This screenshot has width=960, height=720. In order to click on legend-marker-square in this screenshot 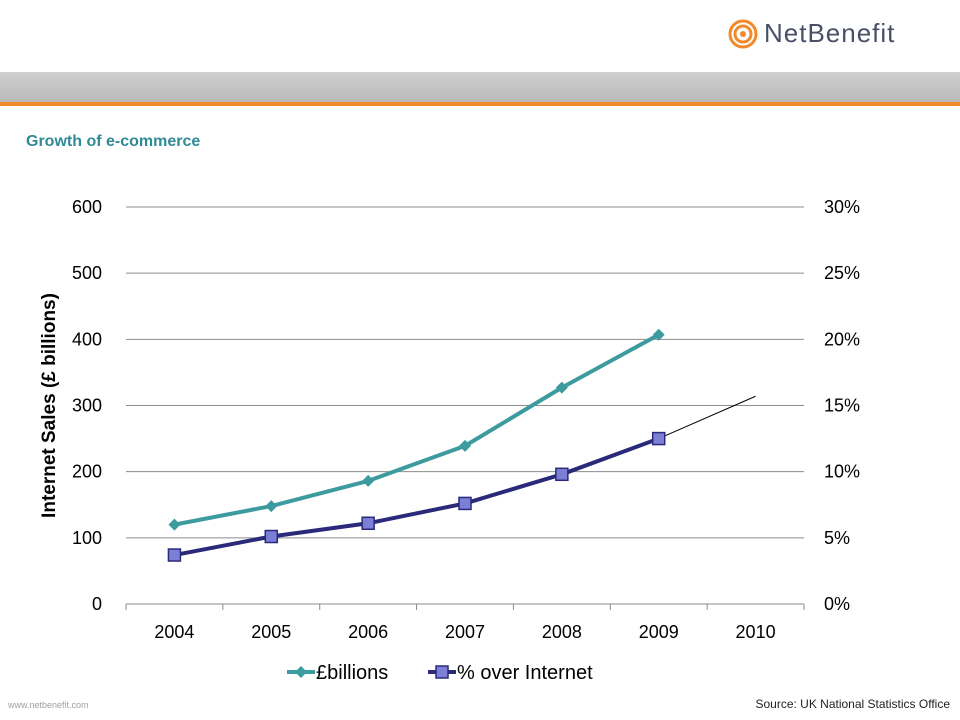, I will do `click(442, 672)`.